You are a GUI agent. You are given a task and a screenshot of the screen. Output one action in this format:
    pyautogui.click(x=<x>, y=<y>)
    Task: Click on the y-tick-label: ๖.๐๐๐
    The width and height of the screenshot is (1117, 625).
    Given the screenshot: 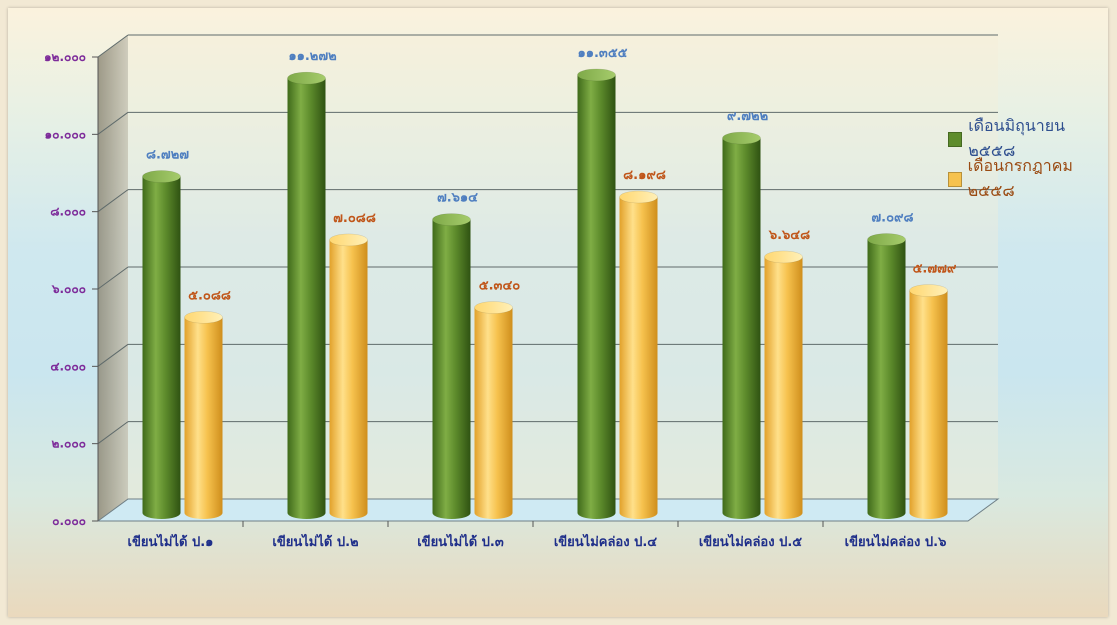 What is the action you would take?
    pyautogui.click(x=68, y=289)
    